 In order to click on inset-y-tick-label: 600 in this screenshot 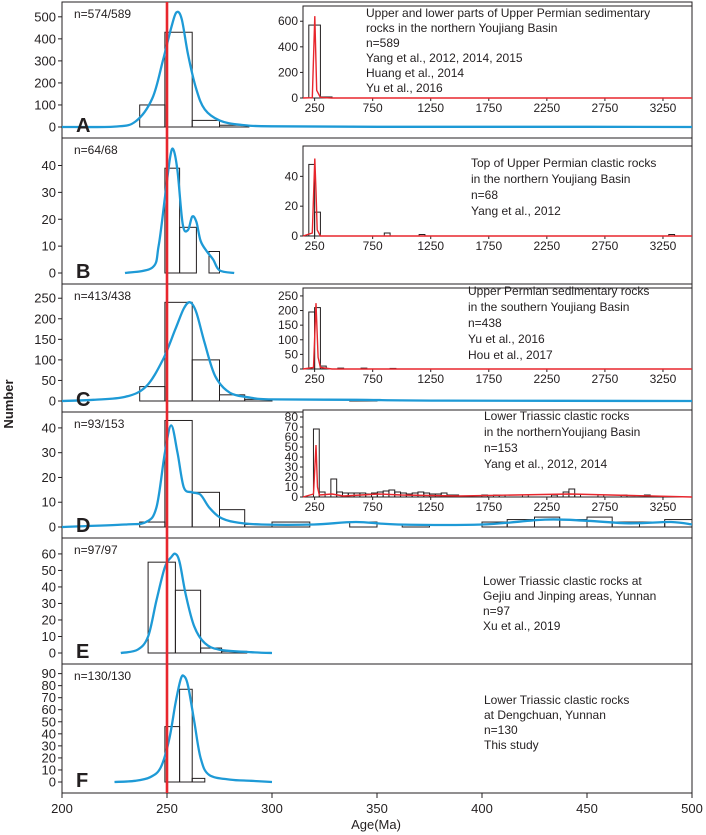, I will do `click(288, 21)`.